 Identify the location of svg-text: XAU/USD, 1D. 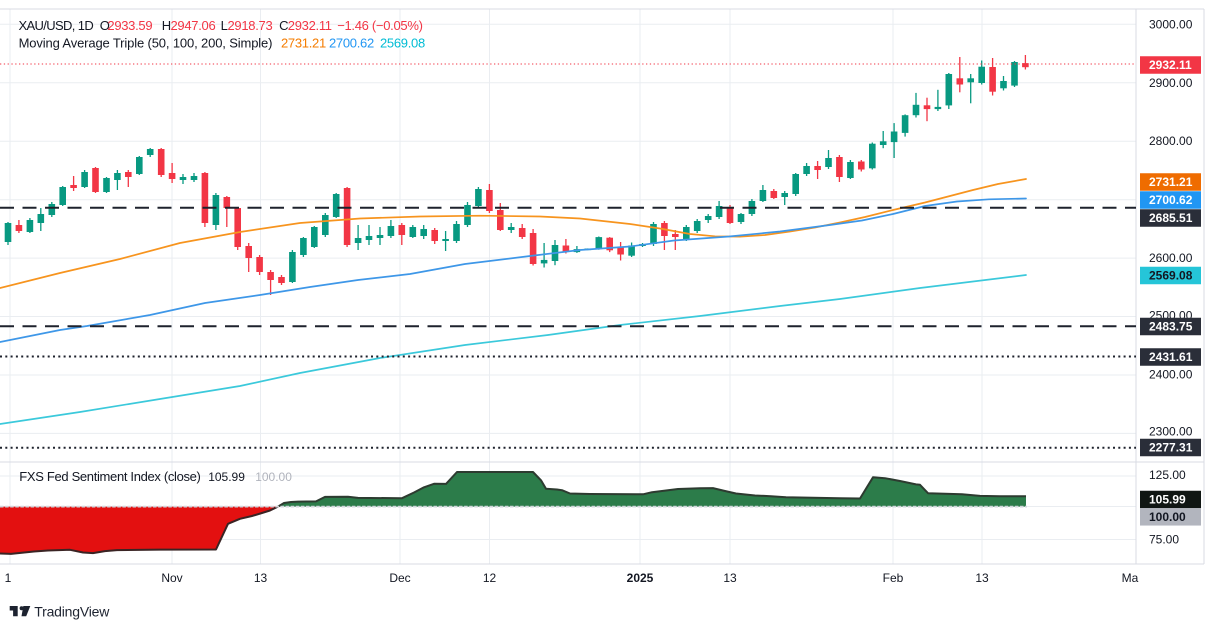
(56, 25).